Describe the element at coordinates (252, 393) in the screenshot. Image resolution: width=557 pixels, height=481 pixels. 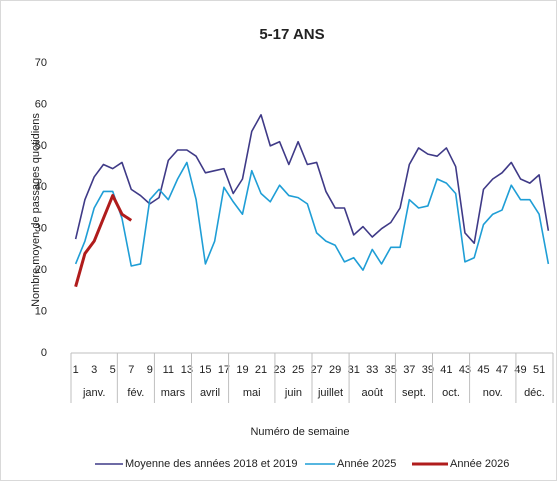
I see `x-group-label: mai` at that location.